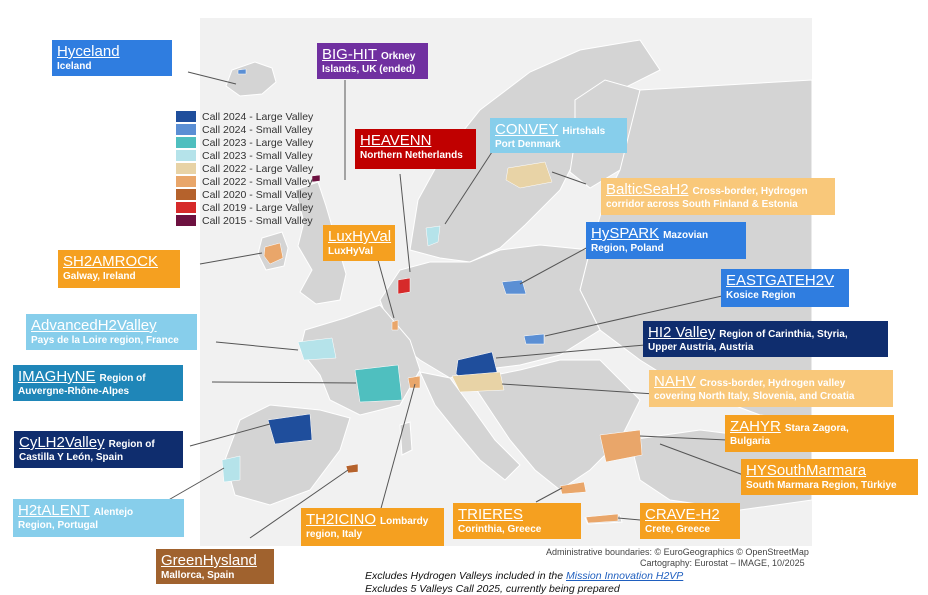  I want to click on region-imaghyne, so click(378, 383).